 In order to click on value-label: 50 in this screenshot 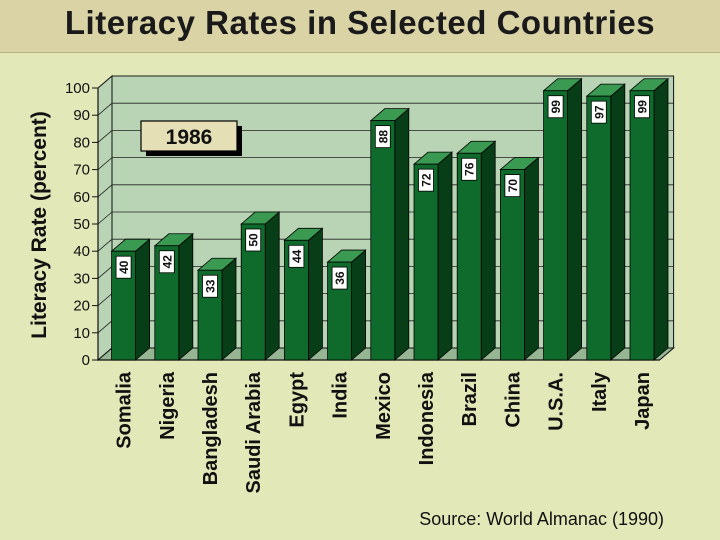, I will do `click(254, 240)`.